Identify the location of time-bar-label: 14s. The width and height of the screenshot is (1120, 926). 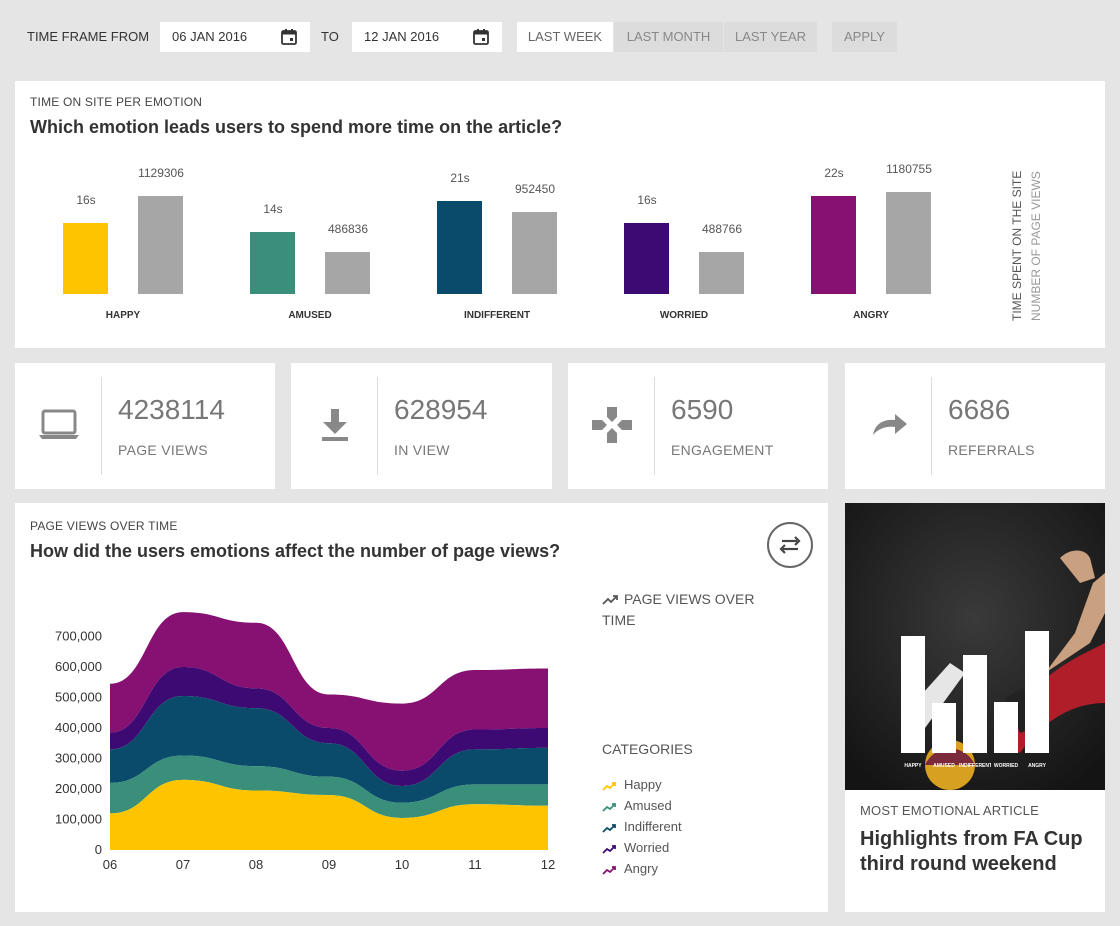
(273, 208).